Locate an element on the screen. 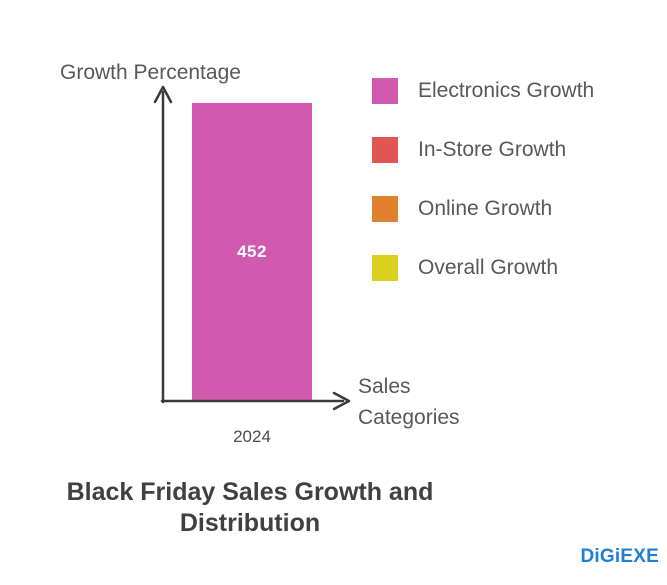 This screenshot has height=585, width=667. legend-item: Overall Growth is located at coordinates (483, 268).